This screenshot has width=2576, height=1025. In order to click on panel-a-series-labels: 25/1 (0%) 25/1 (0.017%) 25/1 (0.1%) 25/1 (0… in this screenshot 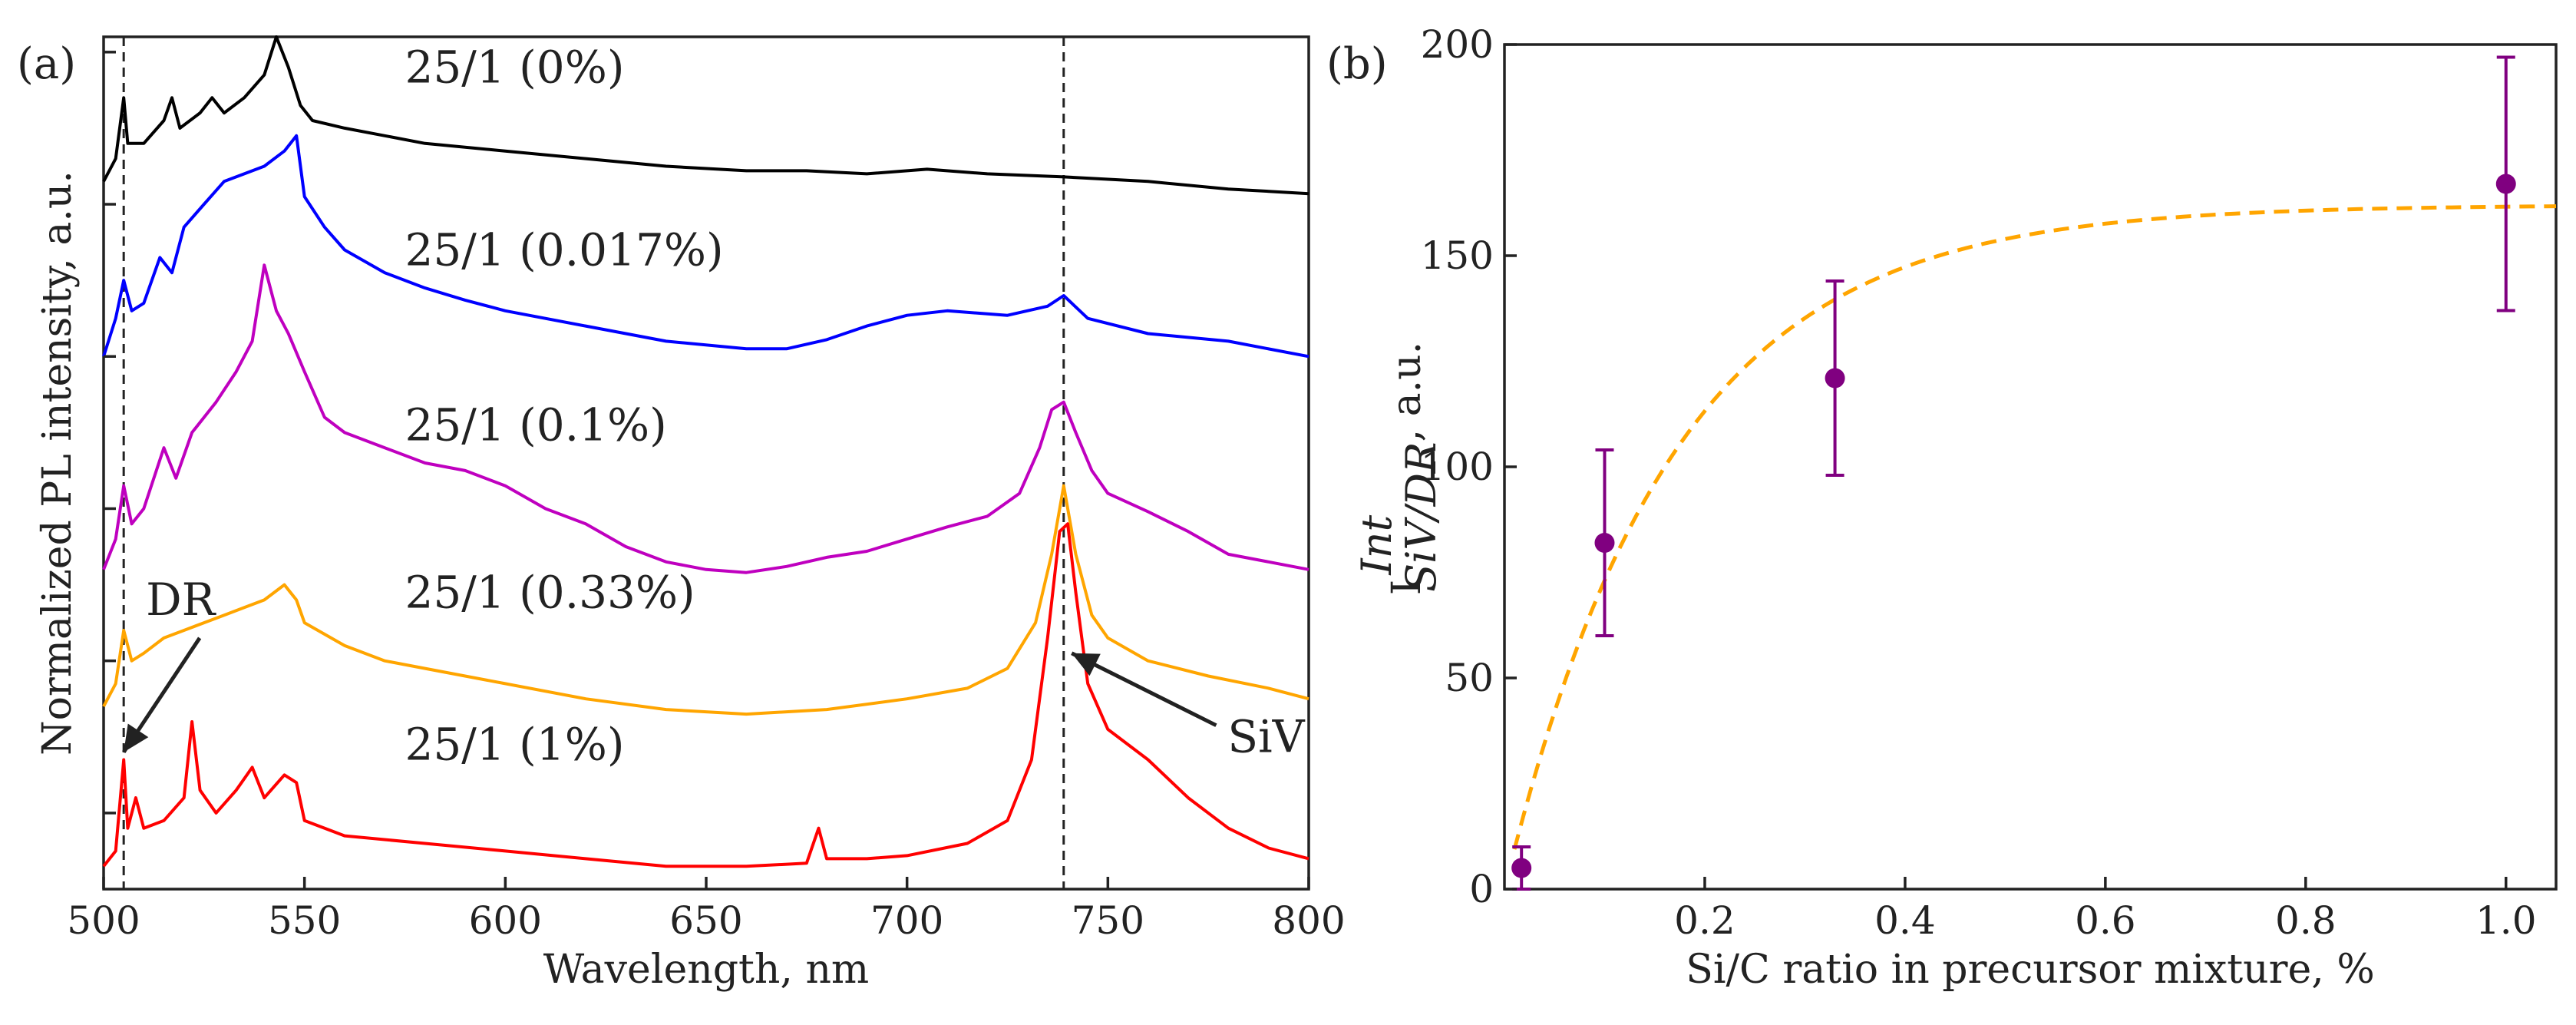, I will do `click(564, 405)`.